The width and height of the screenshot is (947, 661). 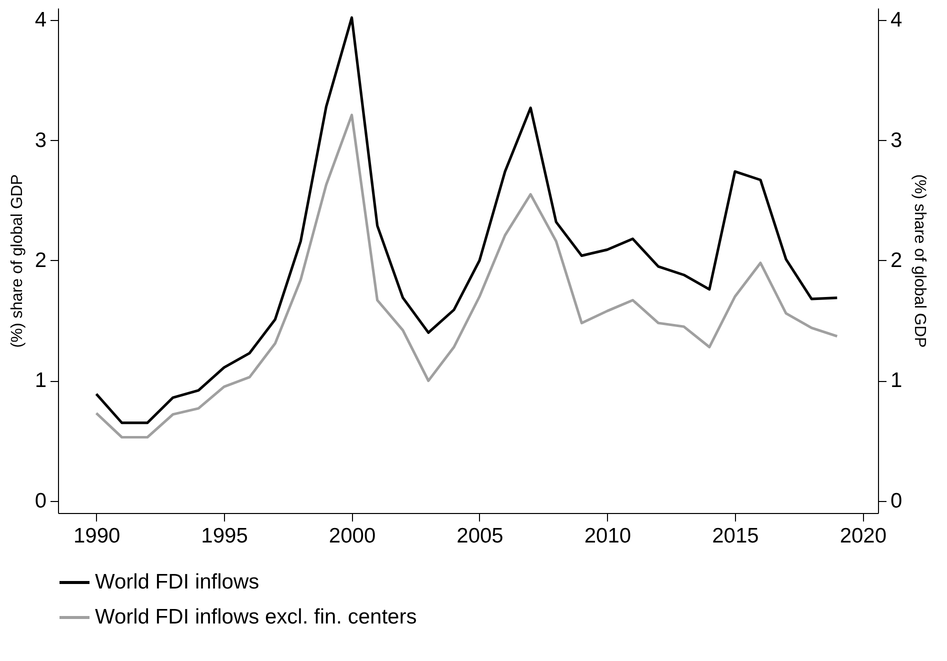 What do you see at coordinates (896, 20) in the screenshot?
I see `y2-tick-label: 4` at bounding box center [896, 20].